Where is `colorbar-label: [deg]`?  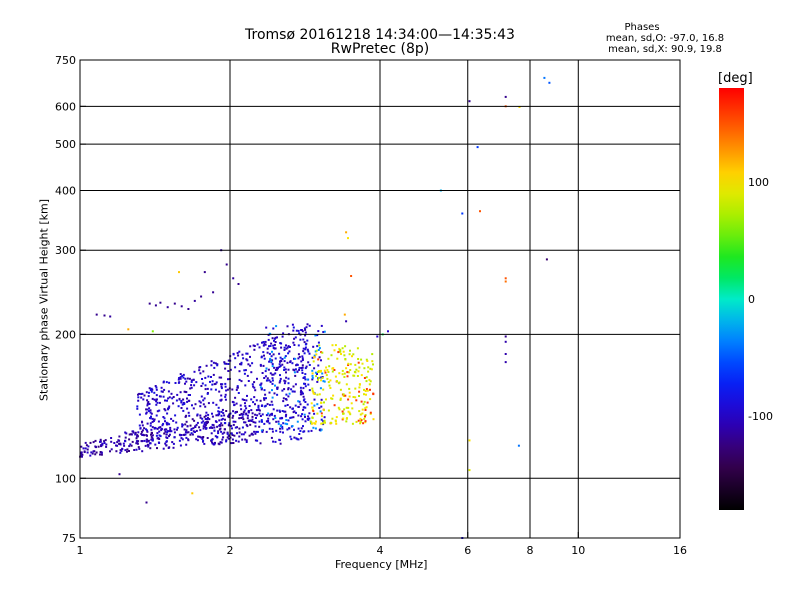 colorbar-label: [deg] is located at coordinates (735, 78).